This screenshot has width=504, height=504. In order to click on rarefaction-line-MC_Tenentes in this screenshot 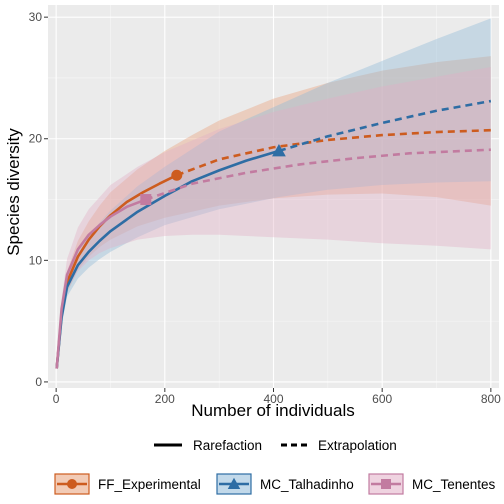, I will do `click(101, 283)`.